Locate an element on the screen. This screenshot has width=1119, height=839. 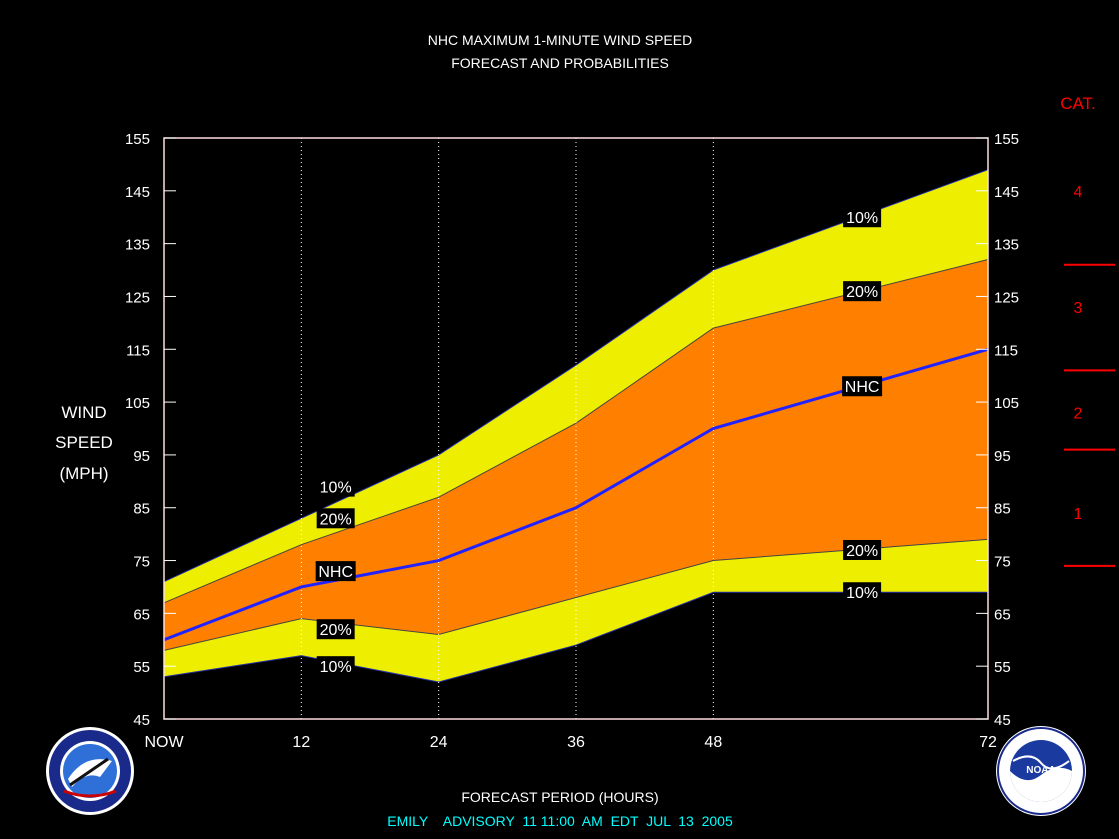
category-label: 2 is located at coordinates (1078, 414).